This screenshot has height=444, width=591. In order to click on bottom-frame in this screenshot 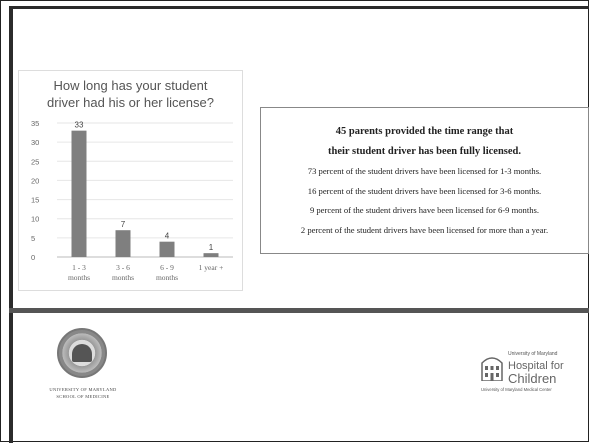, I will do `click(11, 378)`.